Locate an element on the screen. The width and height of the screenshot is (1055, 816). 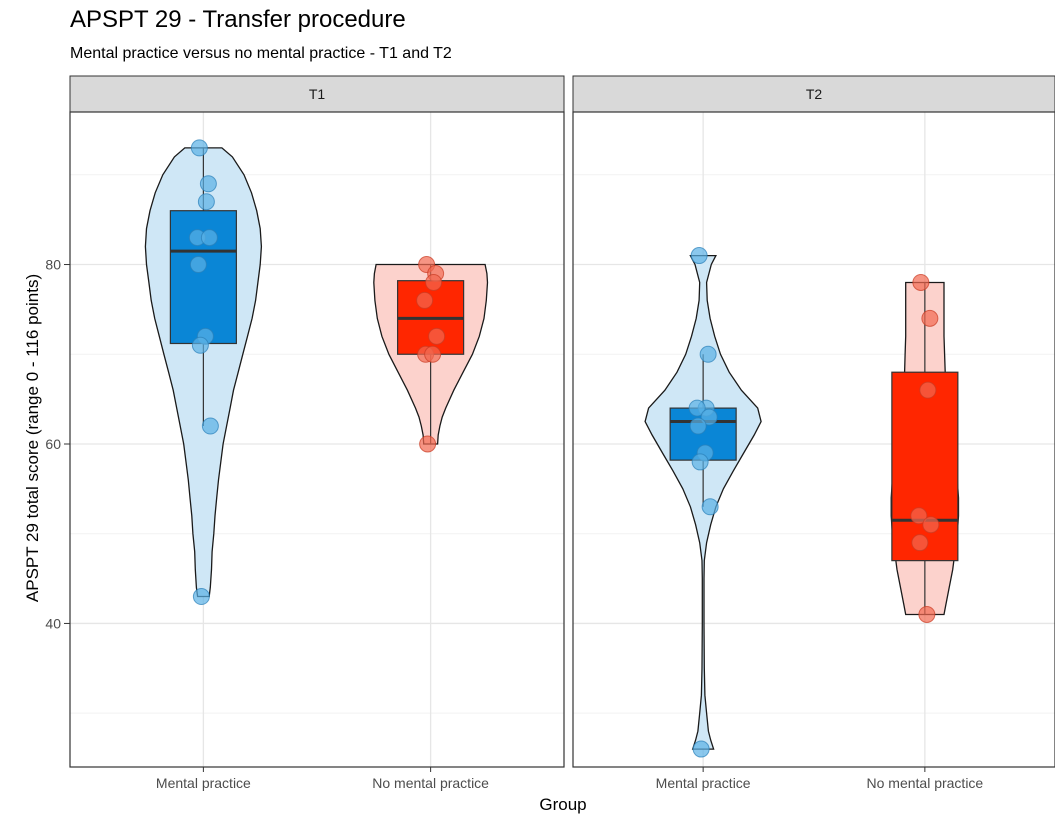
panel-strip-label: T2 is located at coordinates (814, 94).